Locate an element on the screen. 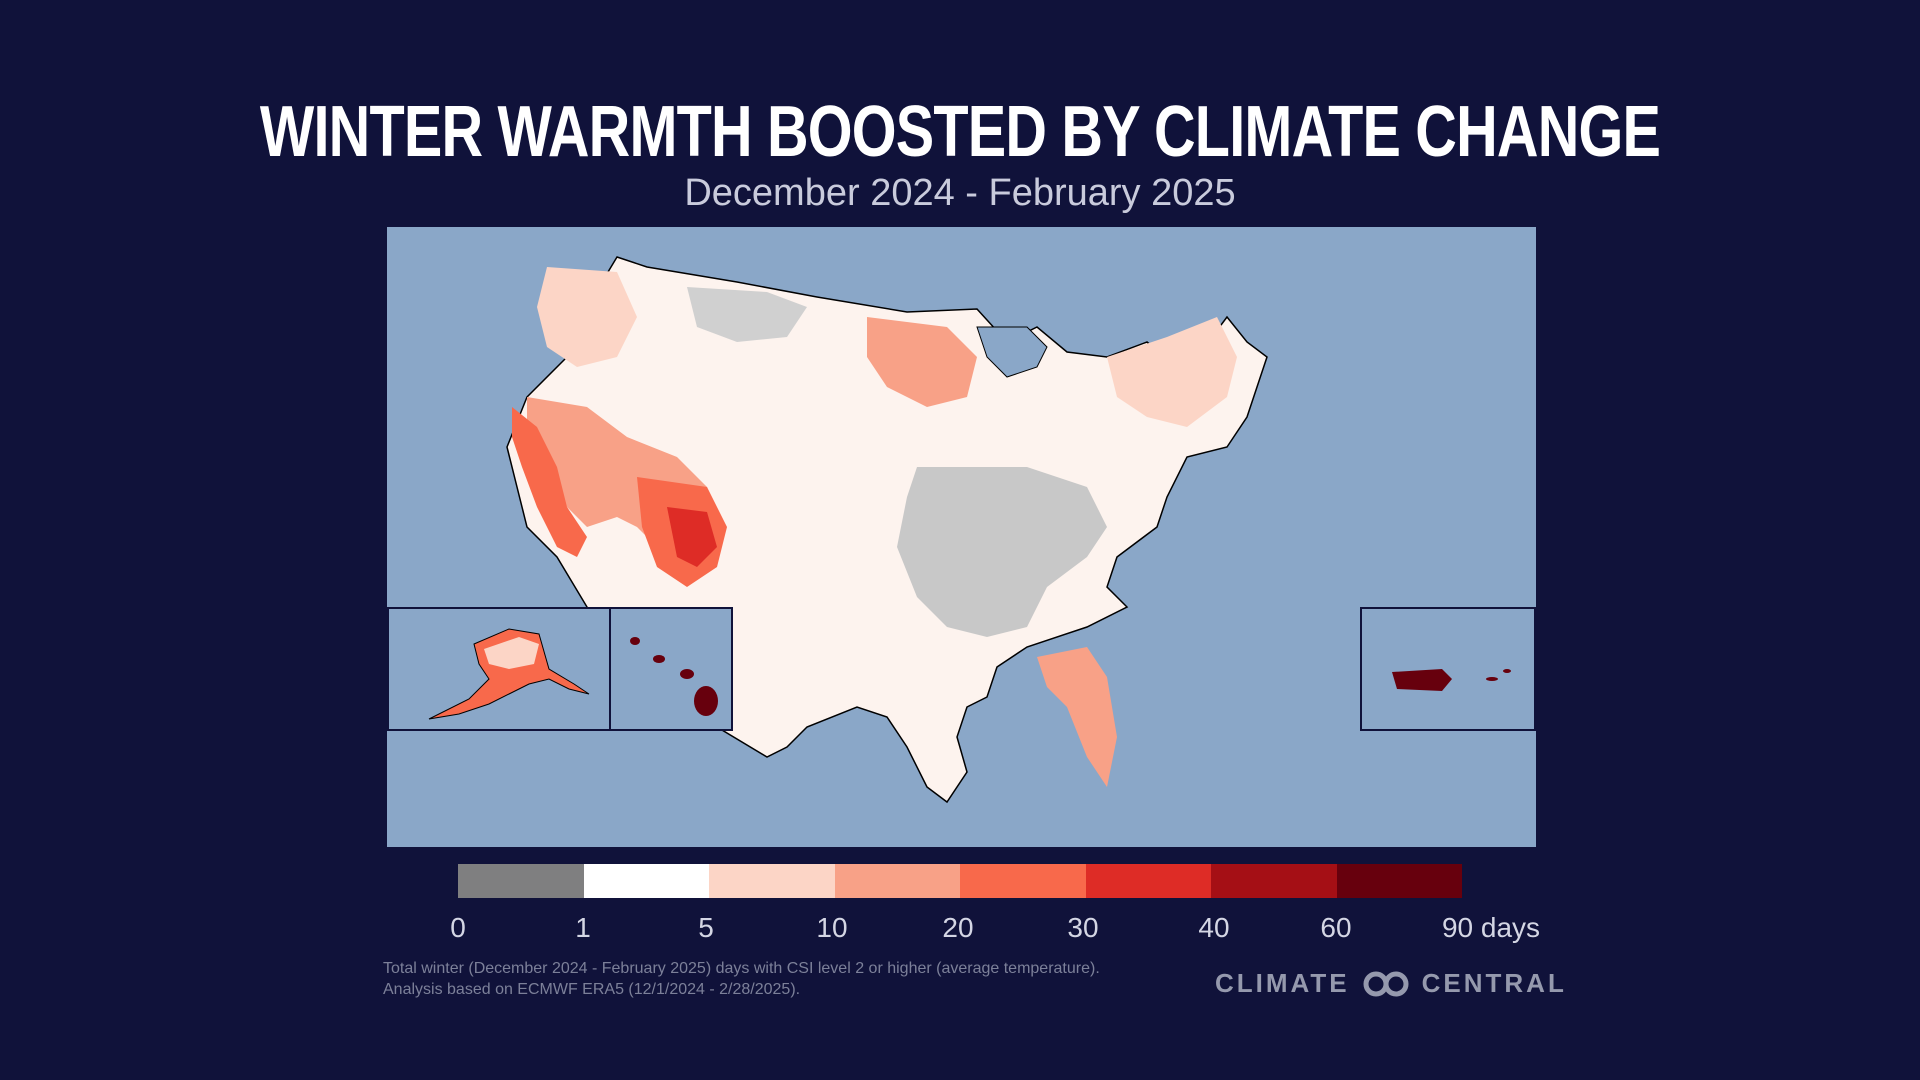 This screenshot has height=1080, width=1920. puerto-rico-shape is located at coordinates (1422, 680).